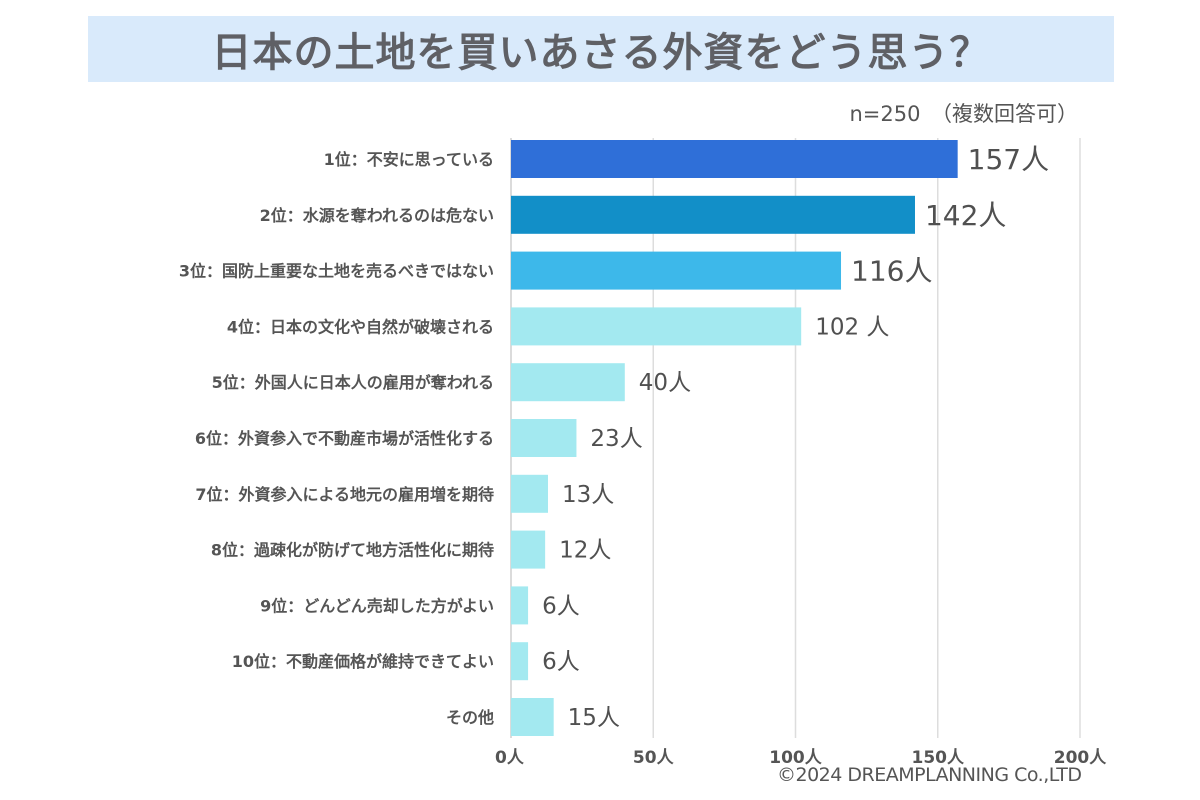 The image size is (1200, 800). I want to click on value-label: 12人, so click(585, 551).